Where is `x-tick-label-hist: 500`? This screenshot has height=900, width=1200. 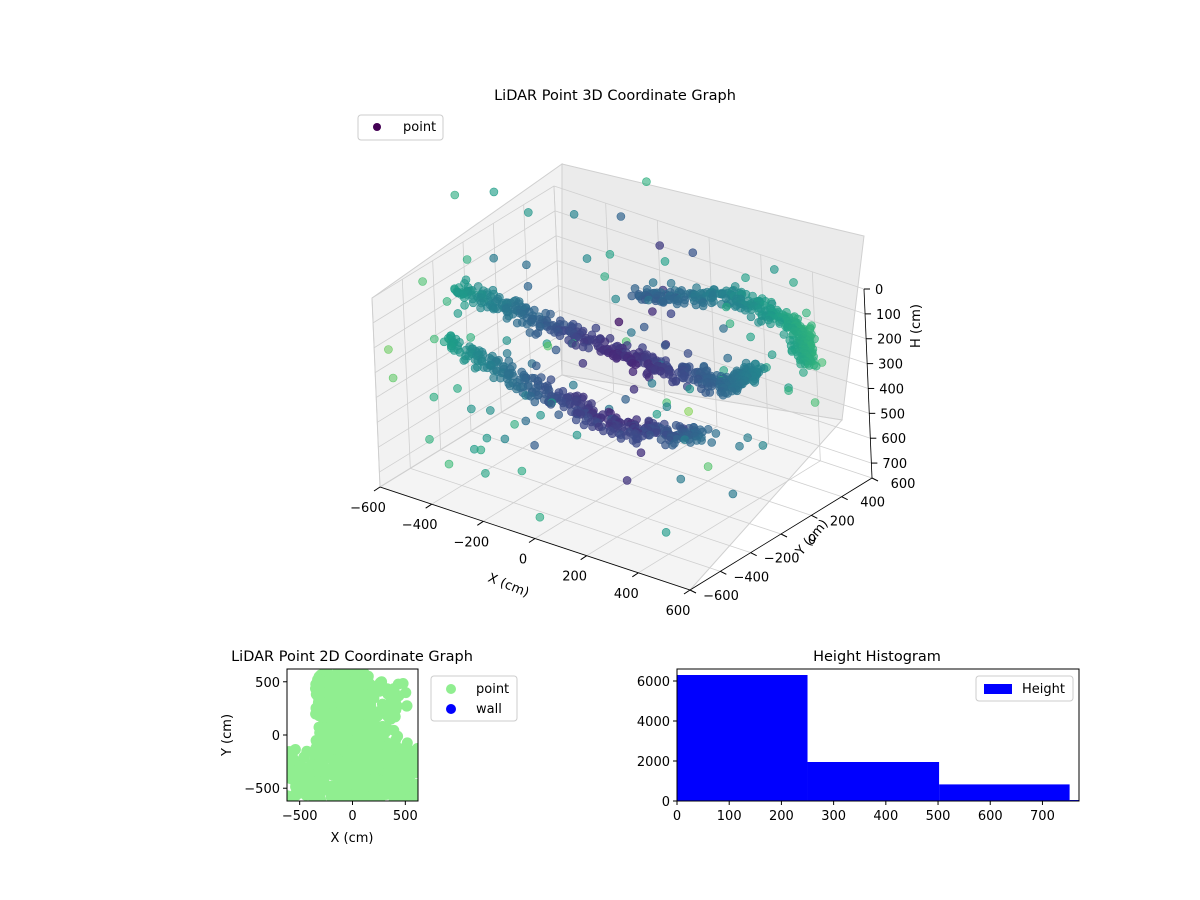 x-tick-label-hist: 500 is located at coordinates (938, 816).